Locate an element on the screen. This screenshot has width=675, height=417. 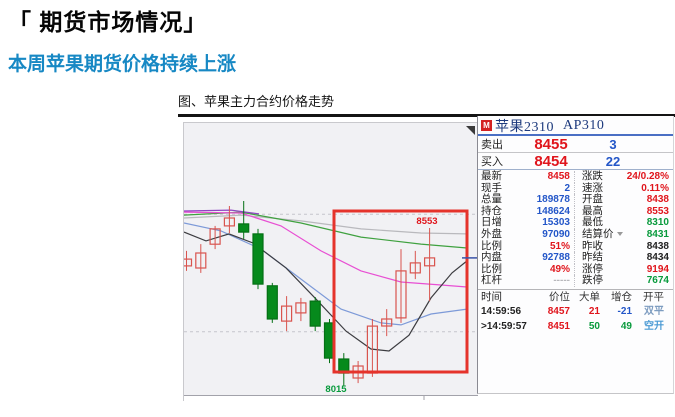
tape-price: 8457 is located at coordinates (558, 311).